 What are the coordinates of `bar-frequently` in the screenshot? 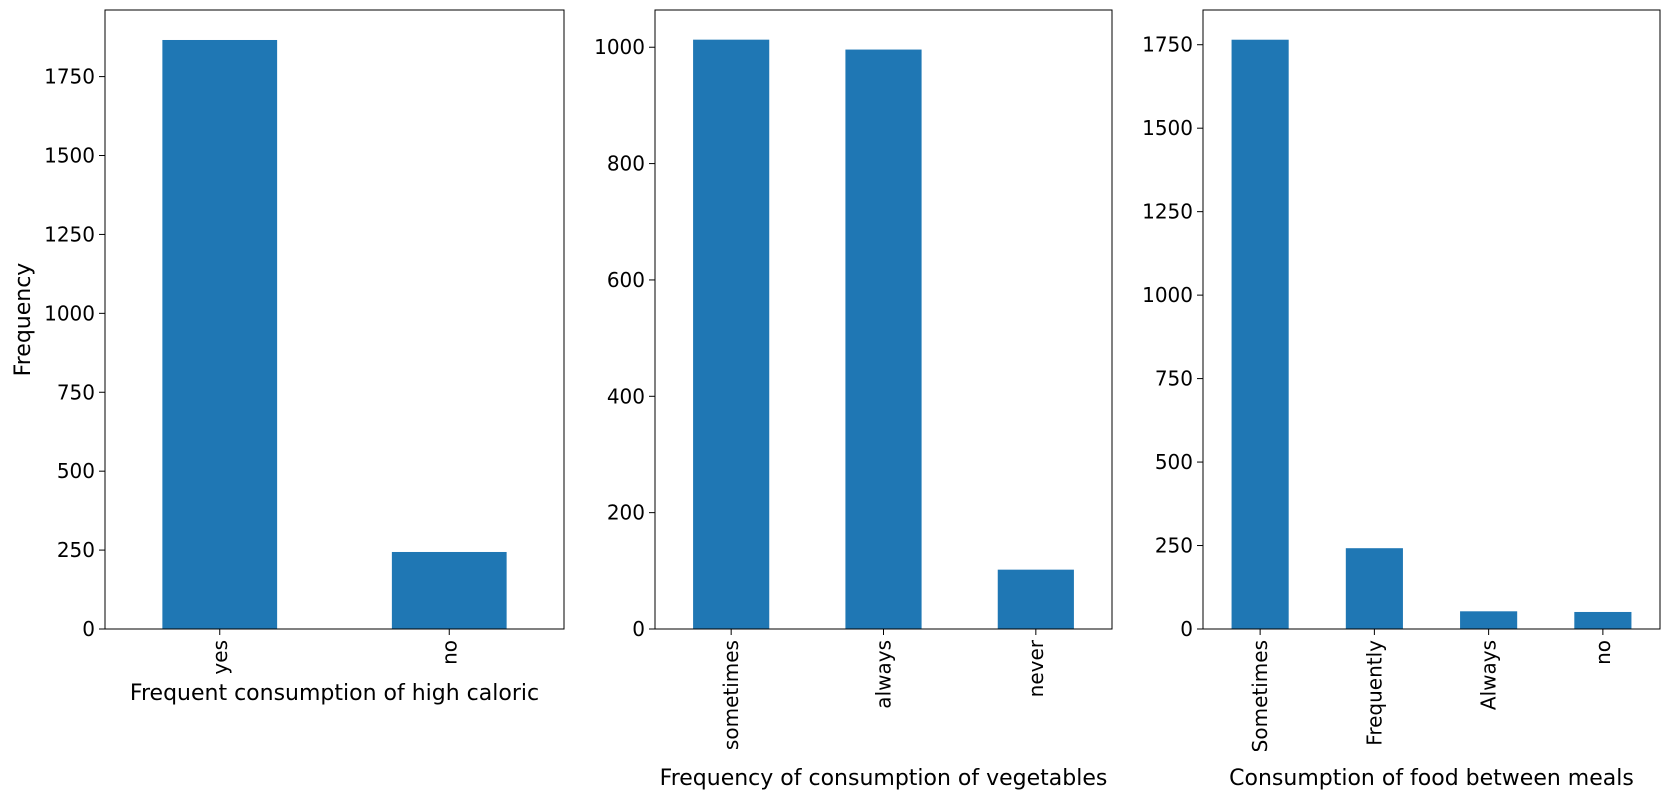 It's located at (1374, 588).